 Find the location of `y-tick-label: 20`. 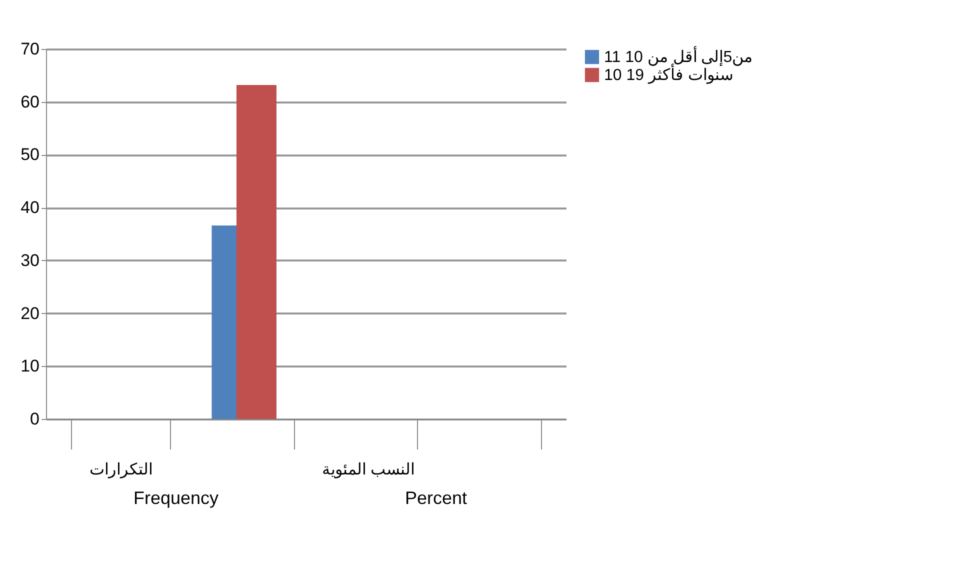

y-tick-label: 20 is located at coordinates (30, 313).